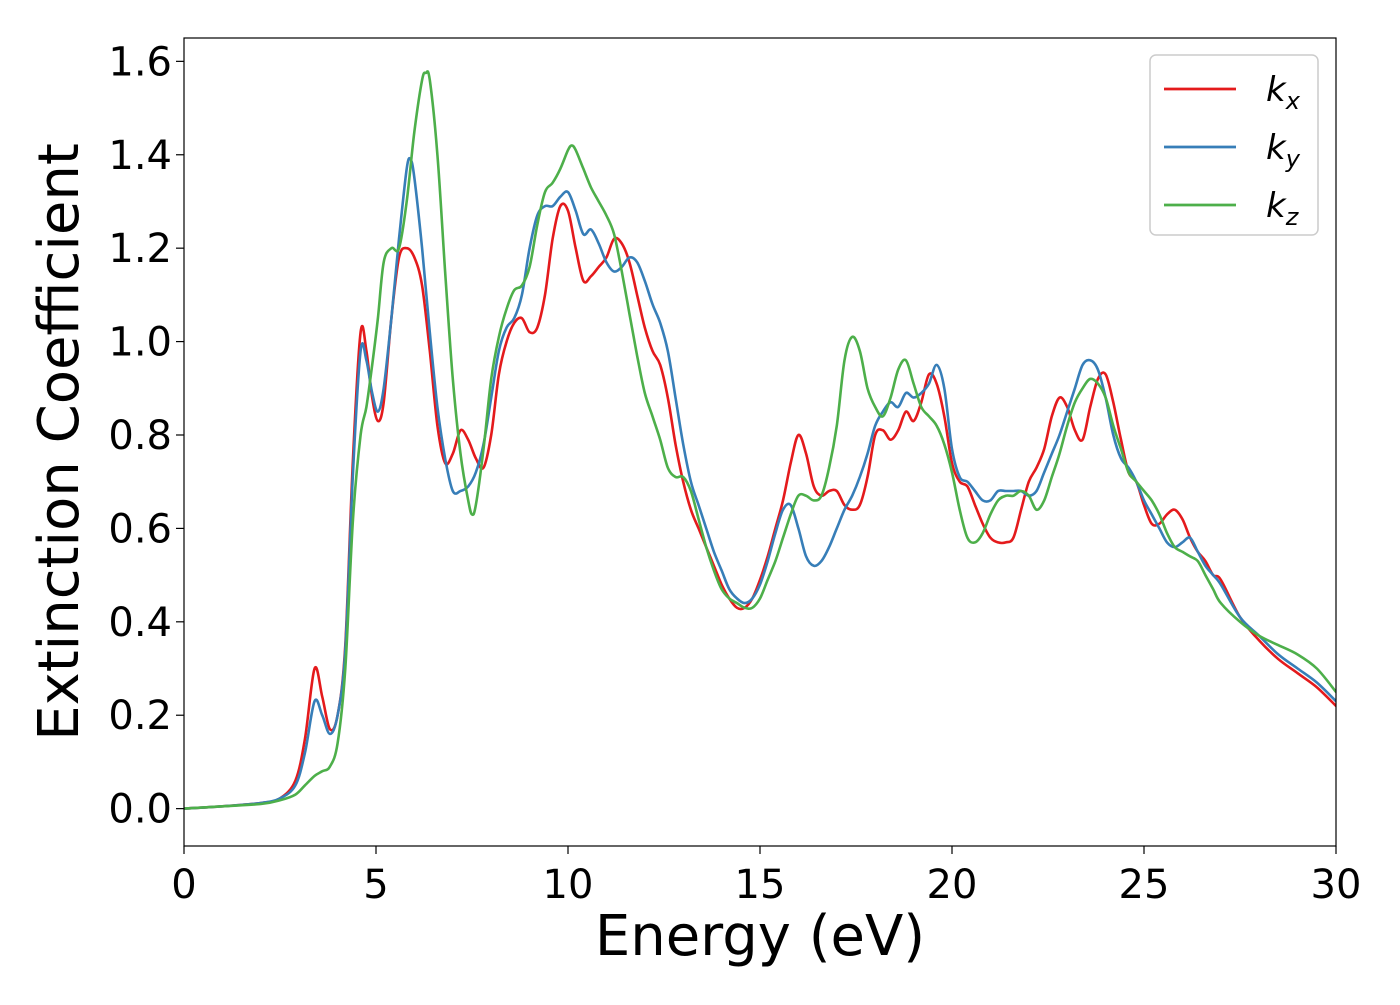 The image size is (1400, 1005). Describe the element at coordinates (140, 249) in the screenshot. I see `y-tick-label: 1.2` at that location.